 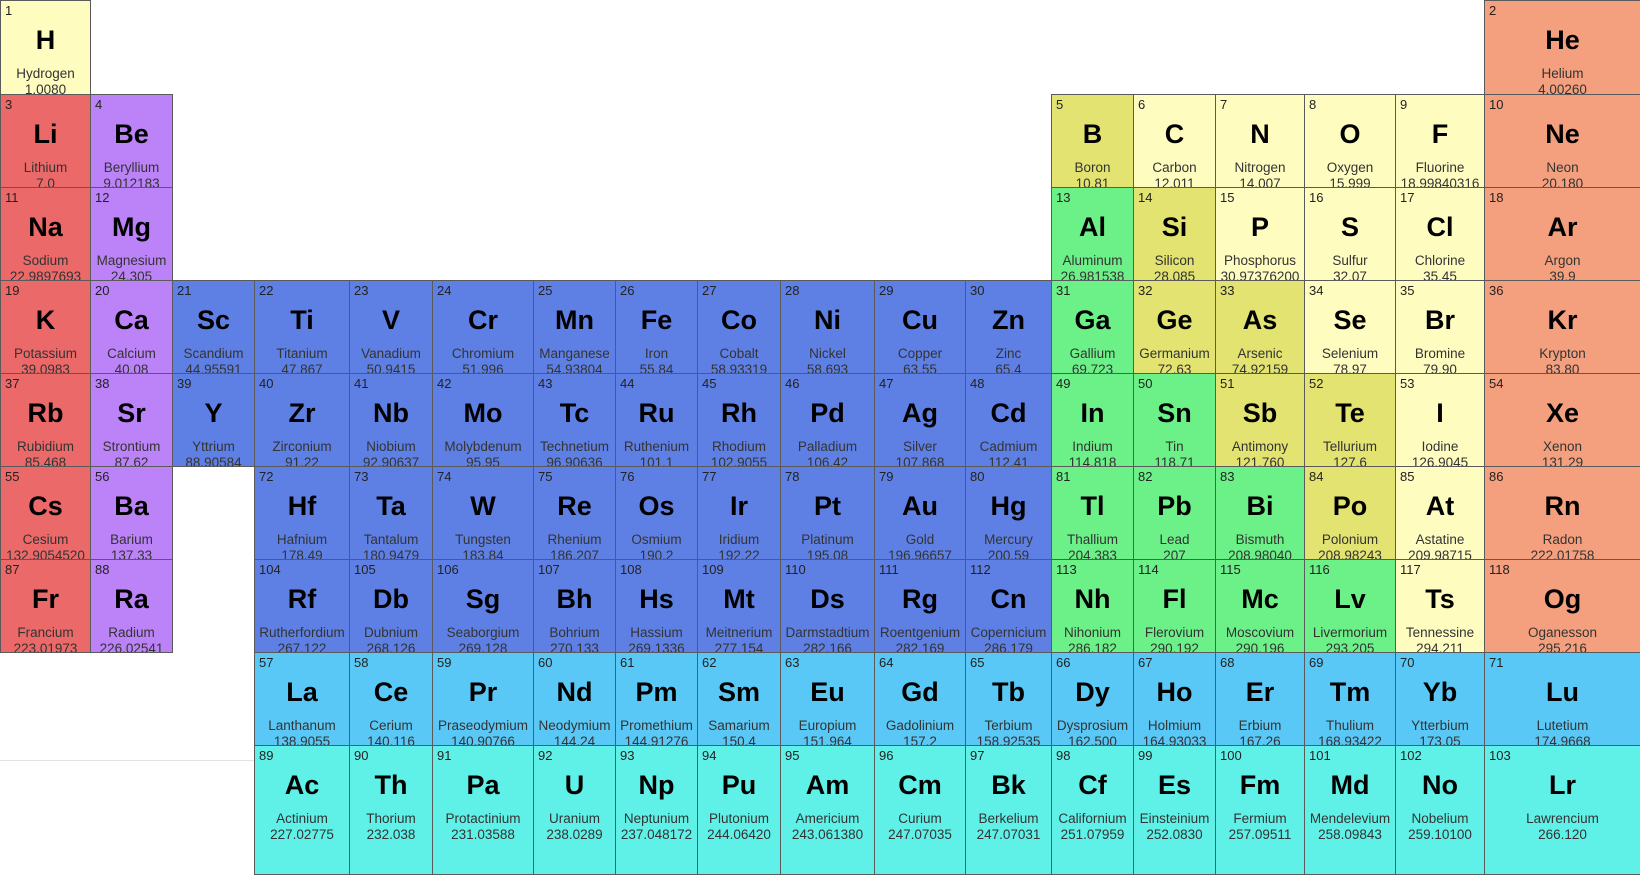 I want to click on element-cell-lead: 82 Pb Lead 207, so click(x=1174, y=513).